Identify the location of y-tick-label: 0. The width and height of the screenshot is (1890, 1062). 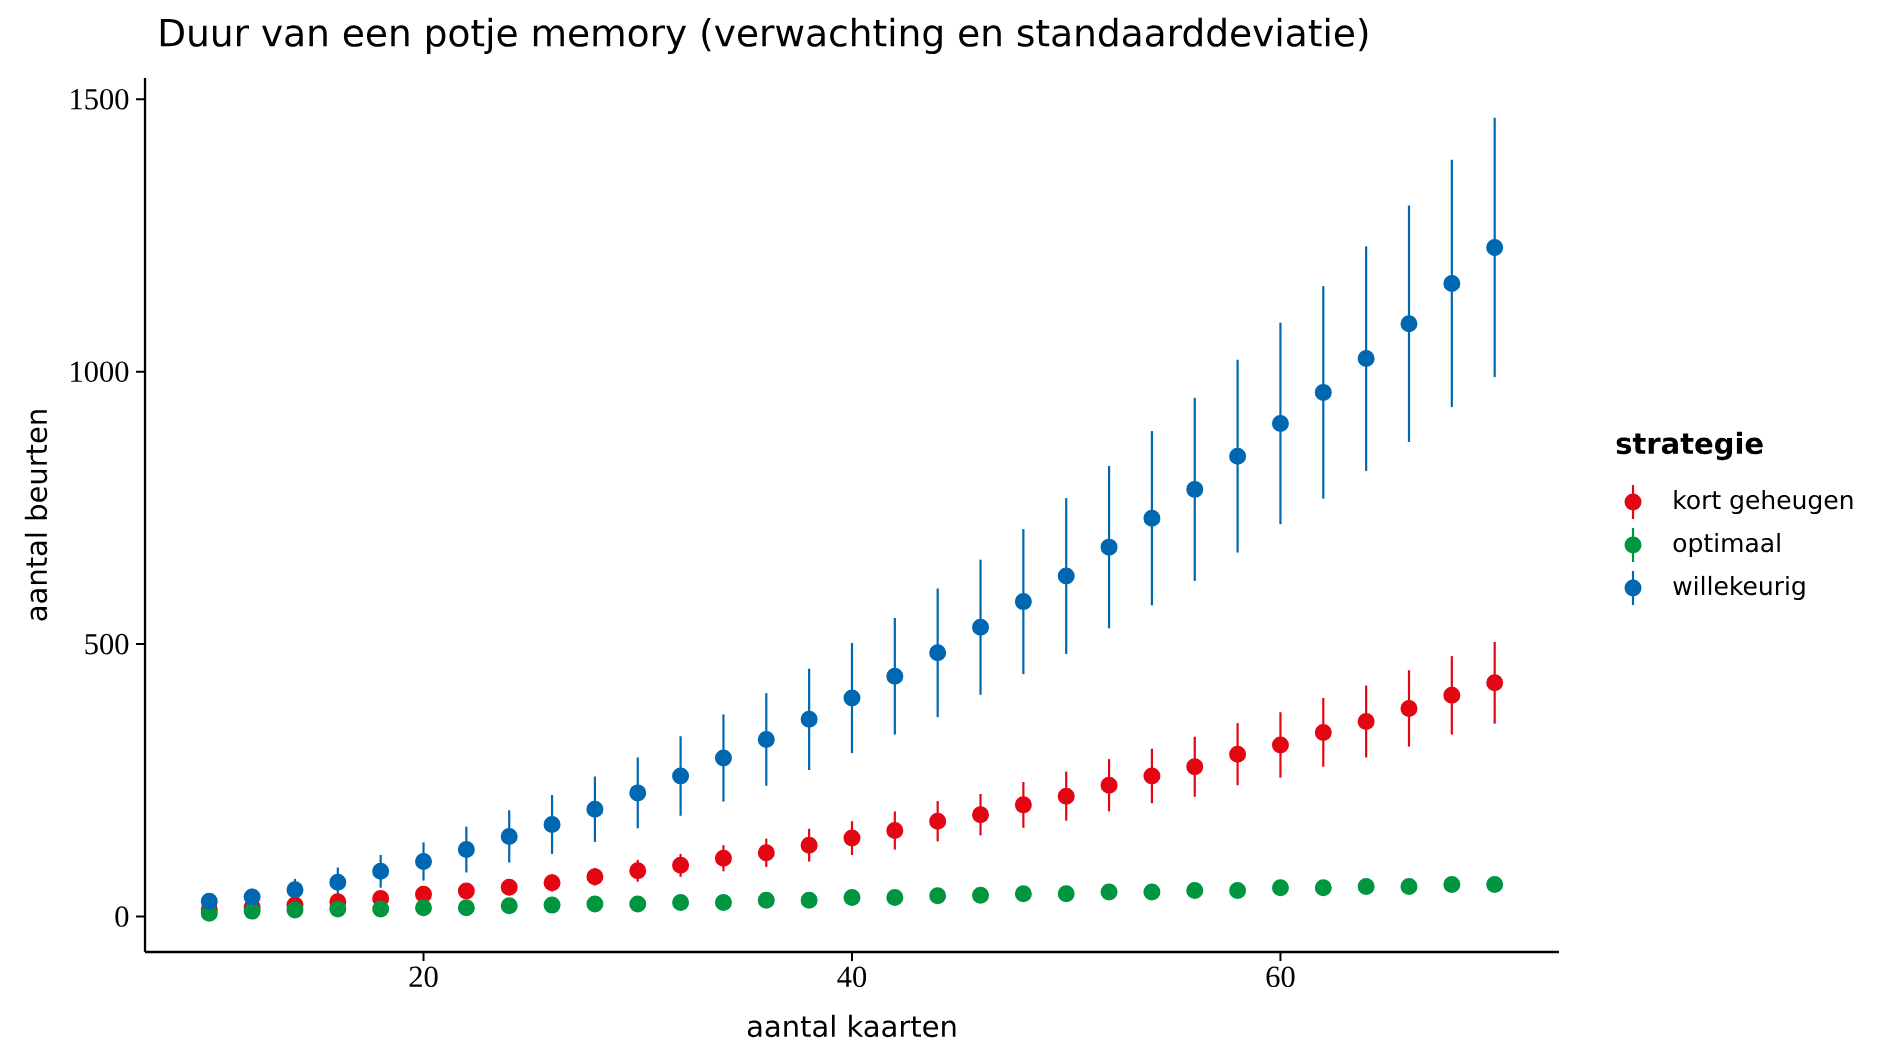
(122, 916).